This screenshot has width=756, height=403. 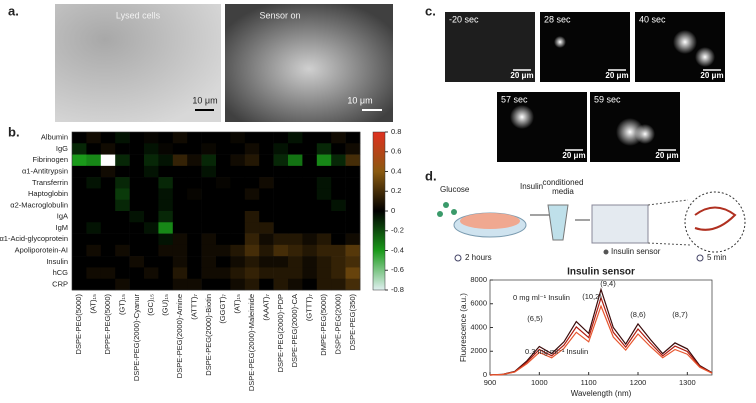 What do you see at coordinates (57, 261) in the screenshot?
I see `row-label: Insulin` at bounding box center [57, 261].